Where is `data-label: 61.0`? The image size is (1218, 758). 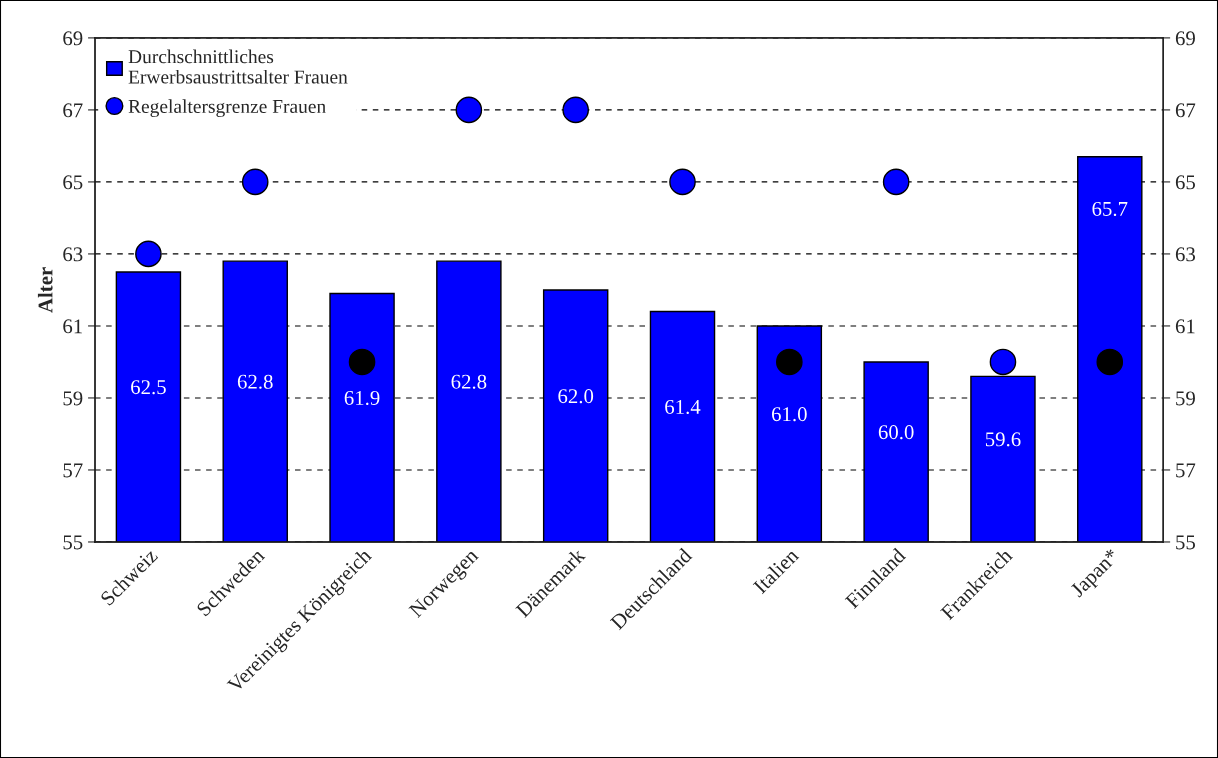 data-label: 61.0 is located at coordinates (789, 414).